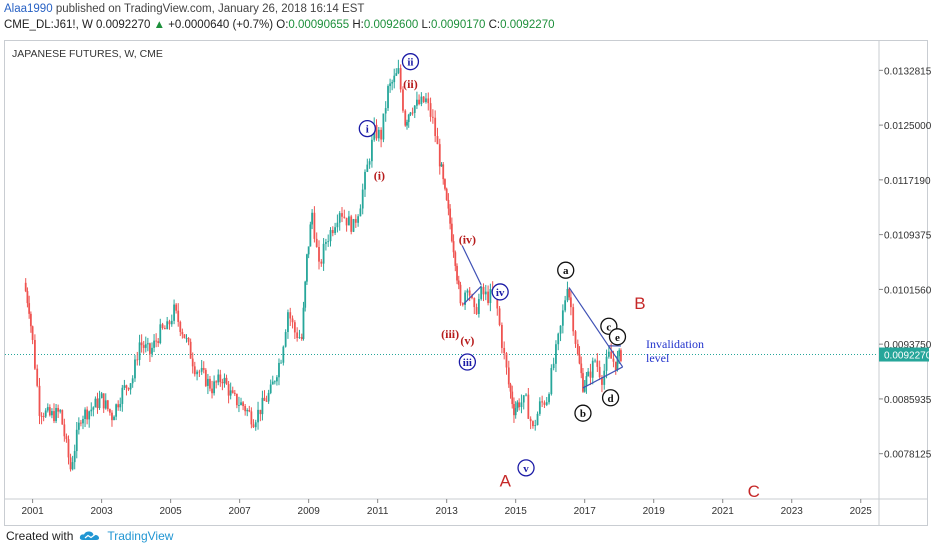 Image resolution: width=932 pixels, height=550 pixels. I want to click on wave-label: (ii), so click(410, 84).